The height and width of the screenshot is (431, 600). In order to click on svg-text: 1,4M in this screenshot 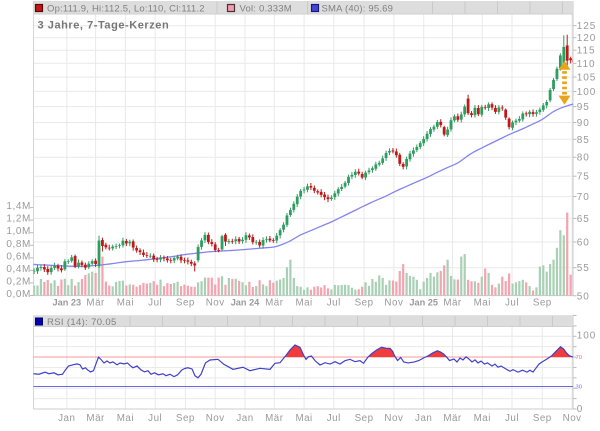, I will do `click(18, 206)`.